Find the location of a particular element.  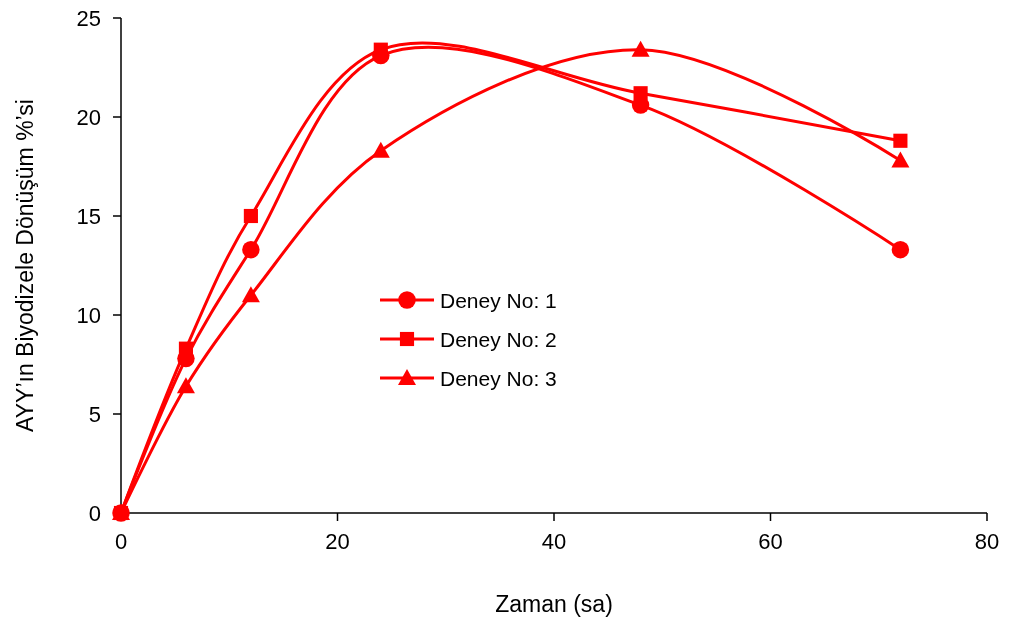

legend-label: Deney No: 2 is located at coordinates (498, 339).